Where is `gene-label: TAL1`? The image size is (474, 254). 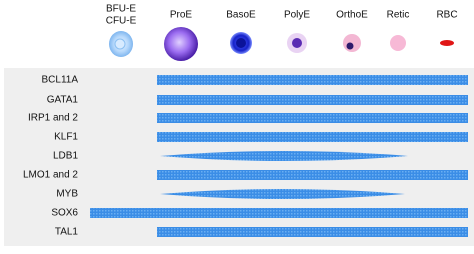 gene-label: TAL1 is located at coordinates (67, 232).